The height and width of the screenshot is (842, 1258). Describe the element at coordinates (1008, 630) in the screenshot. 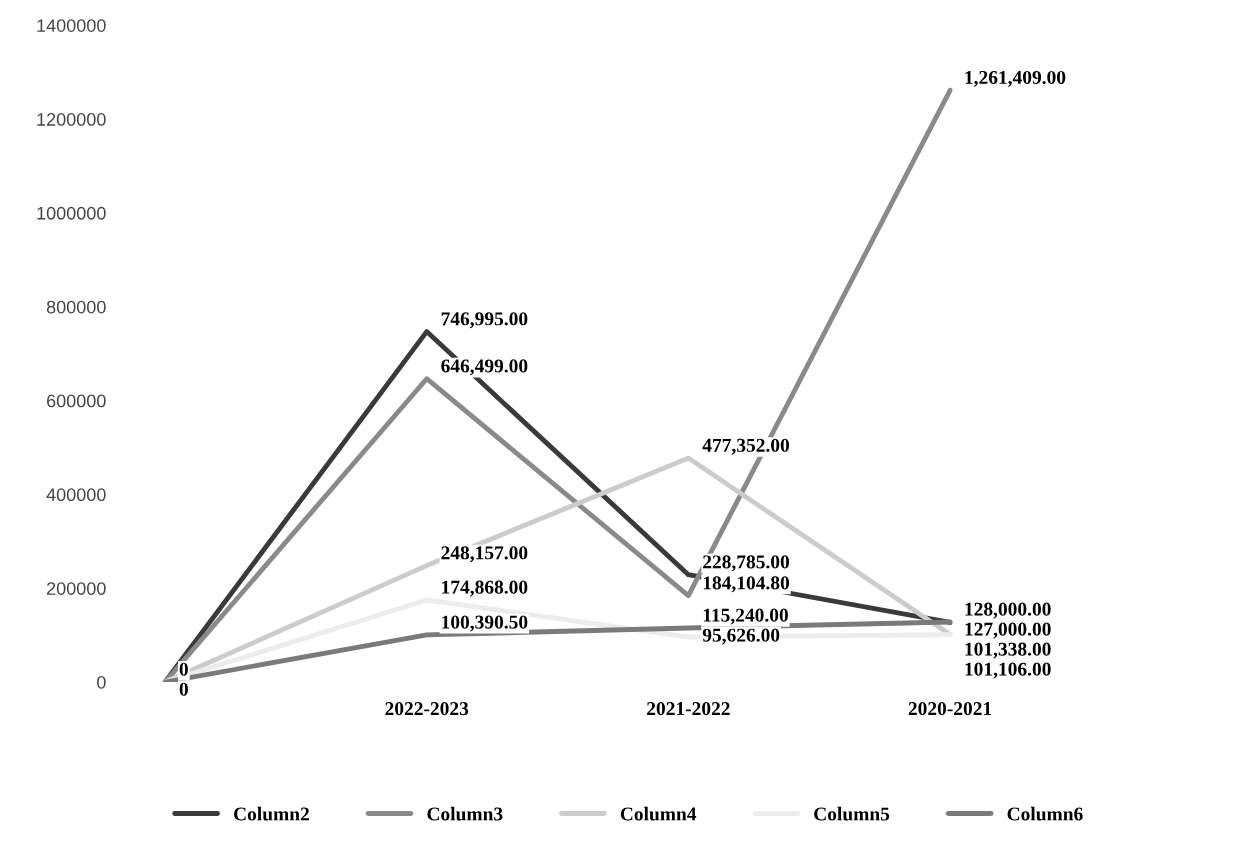

I see `data-label: 127,000.00` at that location.